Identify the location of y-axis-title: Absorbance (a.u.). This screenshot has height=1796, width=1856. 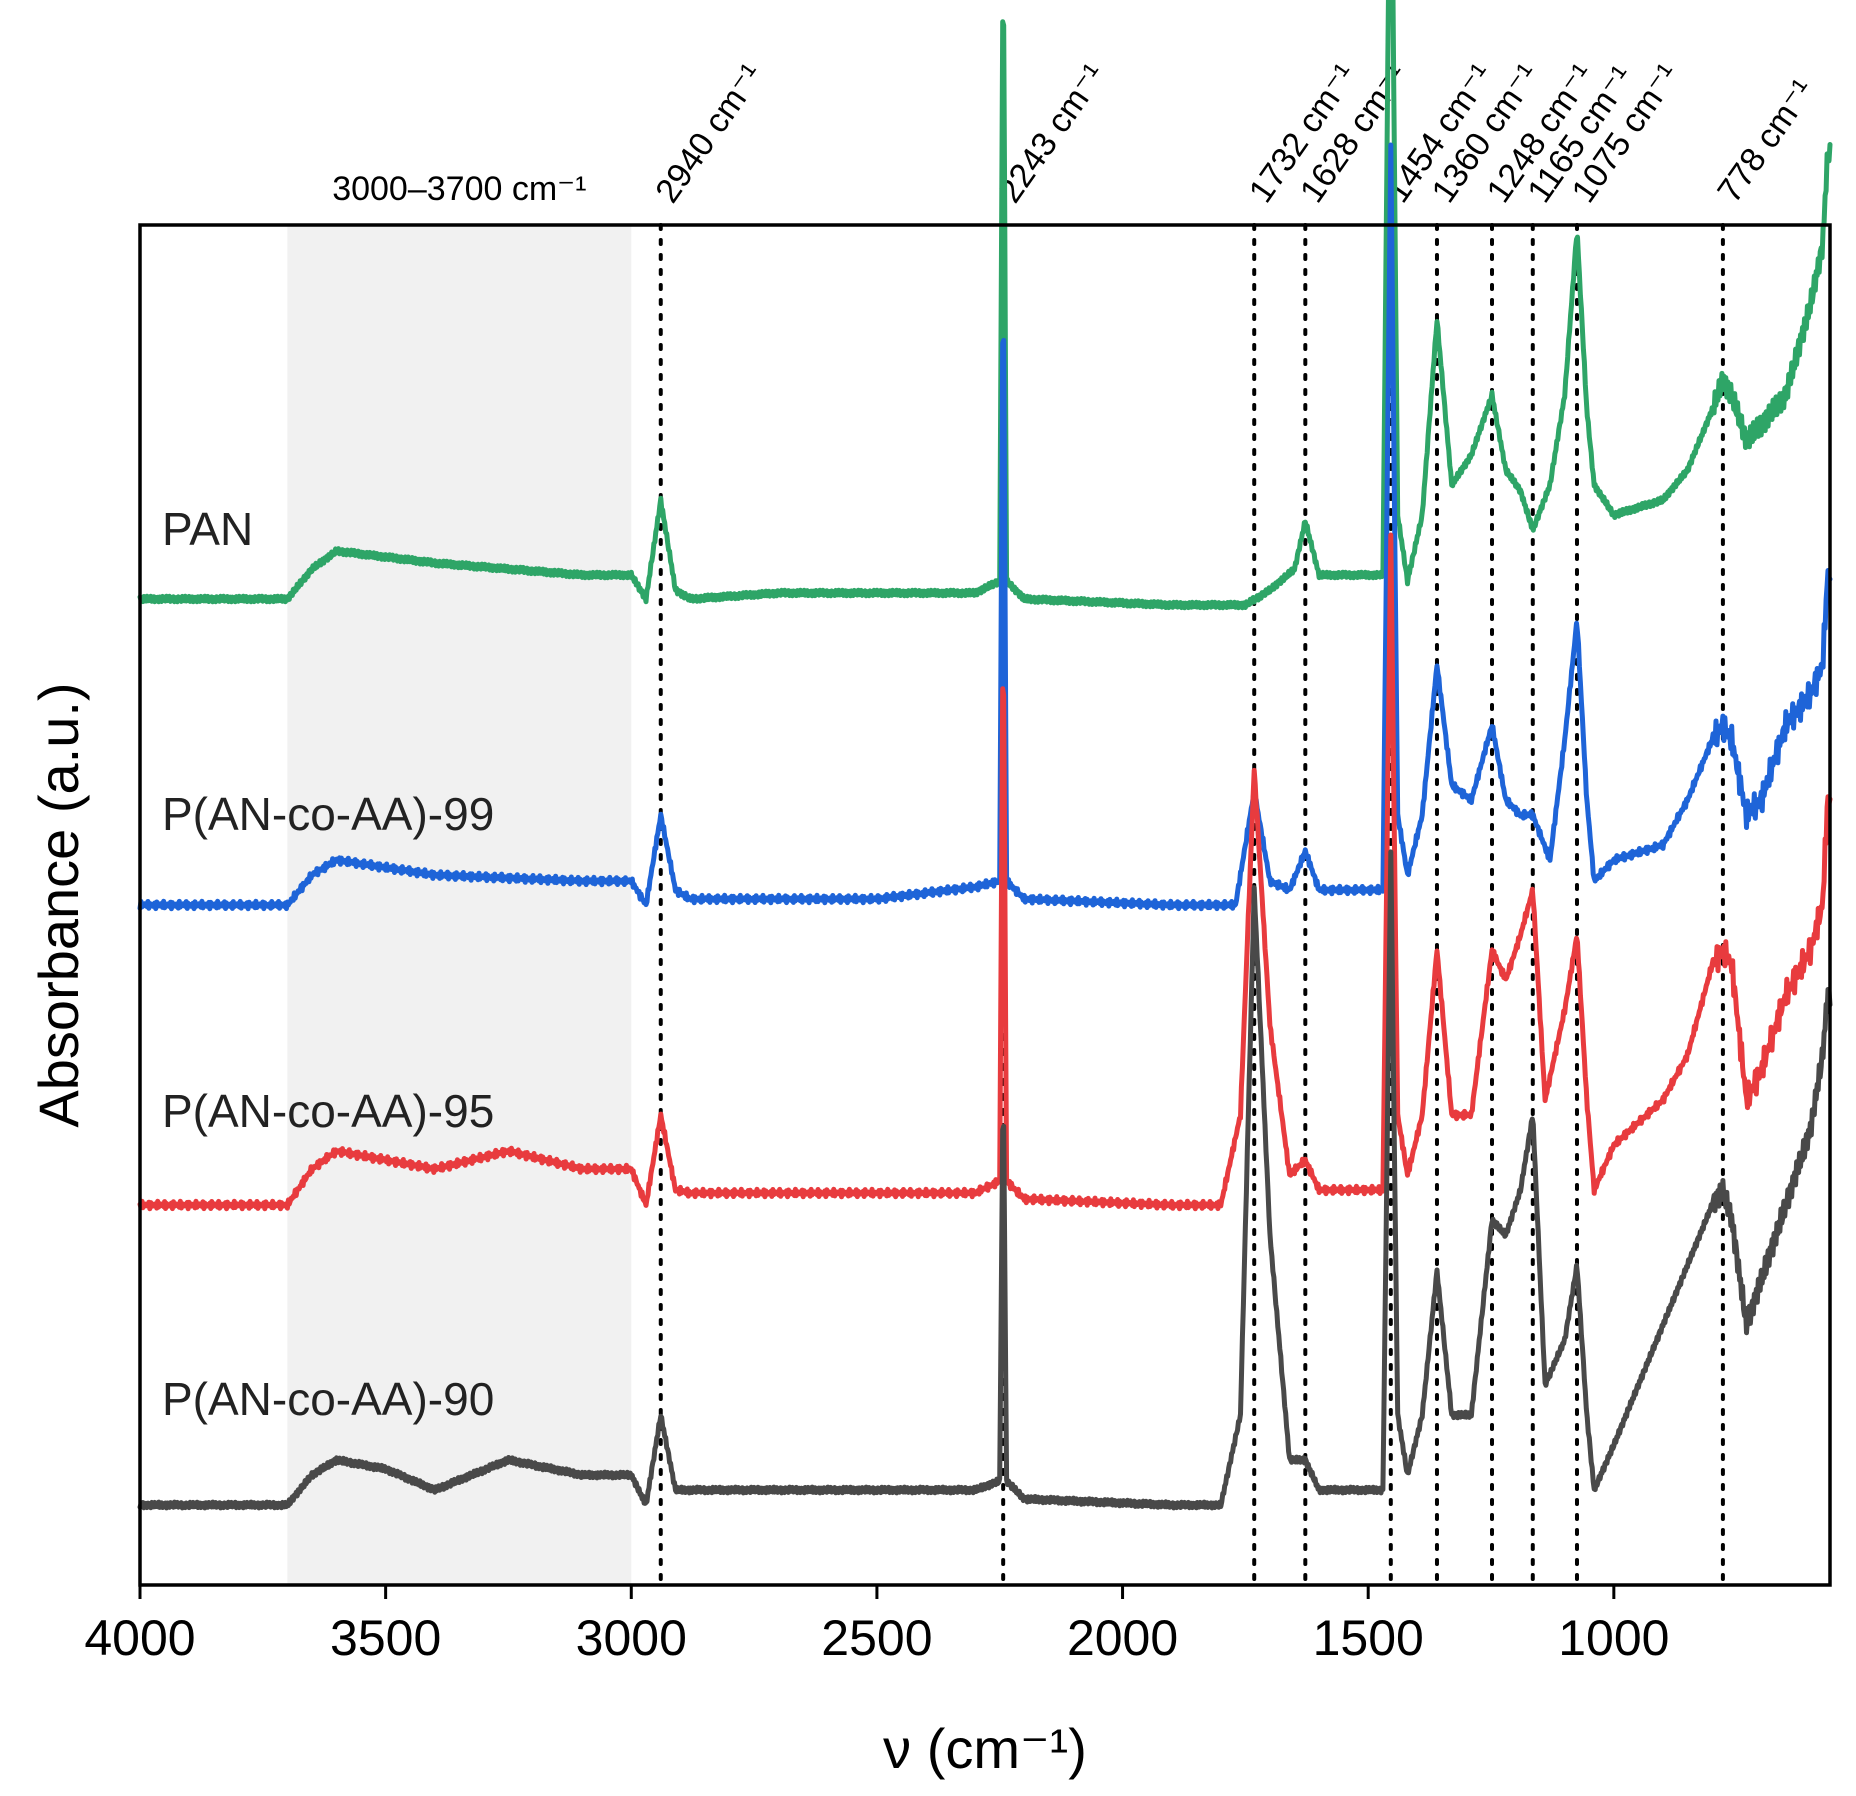
(58, 904).